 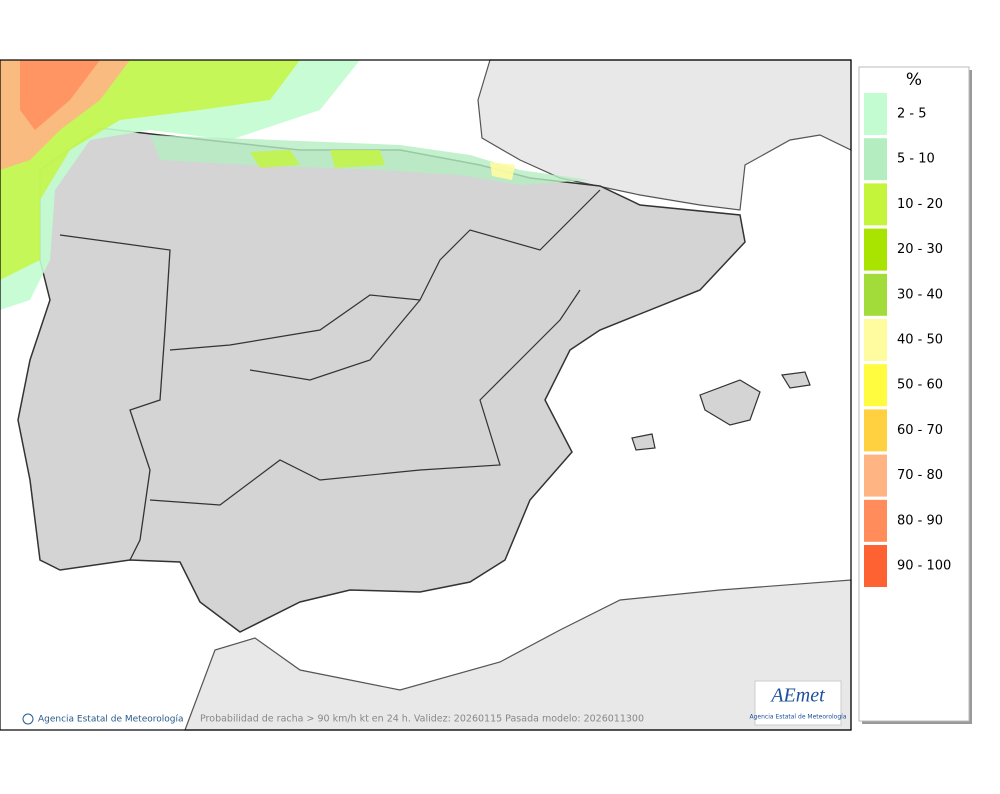 I want to click on legend-label: 60 - 70, so click(x=920, y=430).